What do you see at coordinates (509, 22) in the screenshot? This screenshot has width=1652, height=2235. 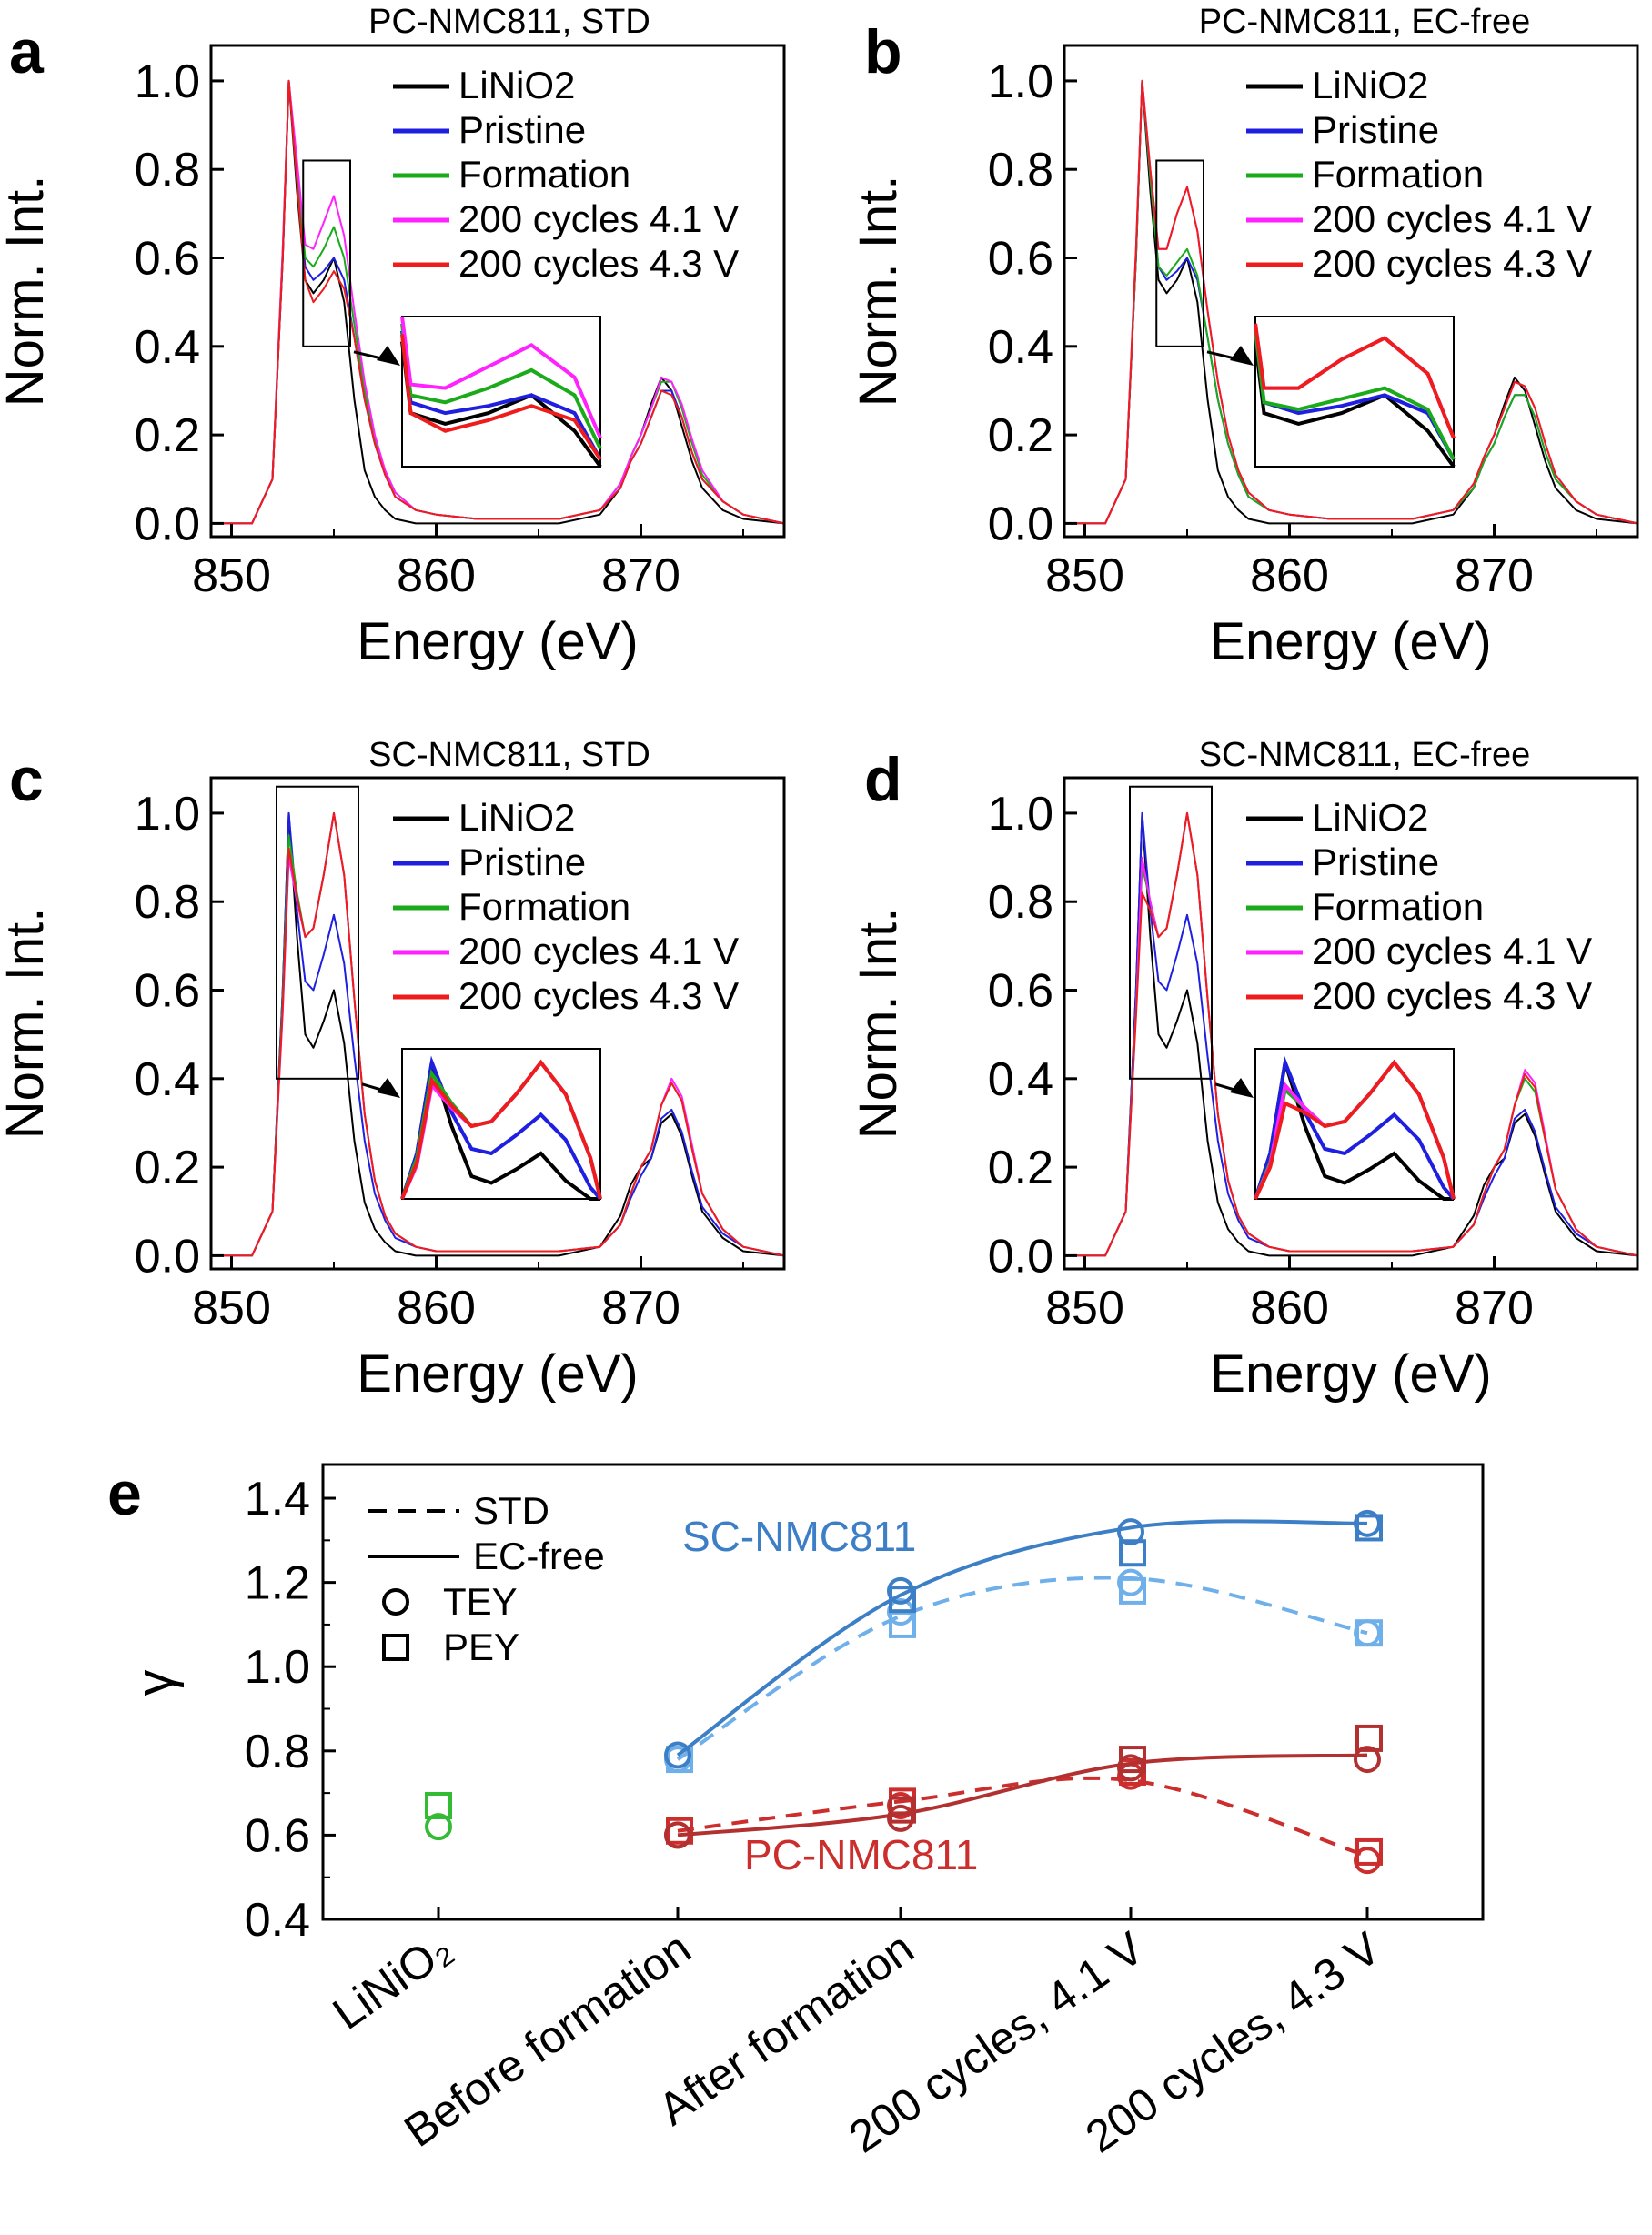 I see `panel-title: PC-NMC811, STD` at bounding box center [509, 22].